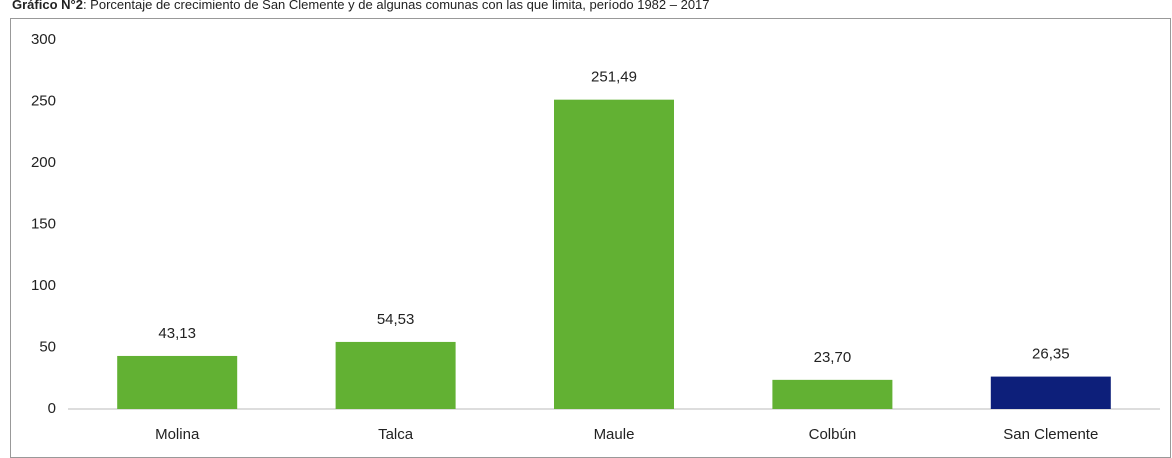  What do you see at coordinates (1051, 354) in the screenshot?
I see `data-label: 26,35` at bounding box center [1051, 354].